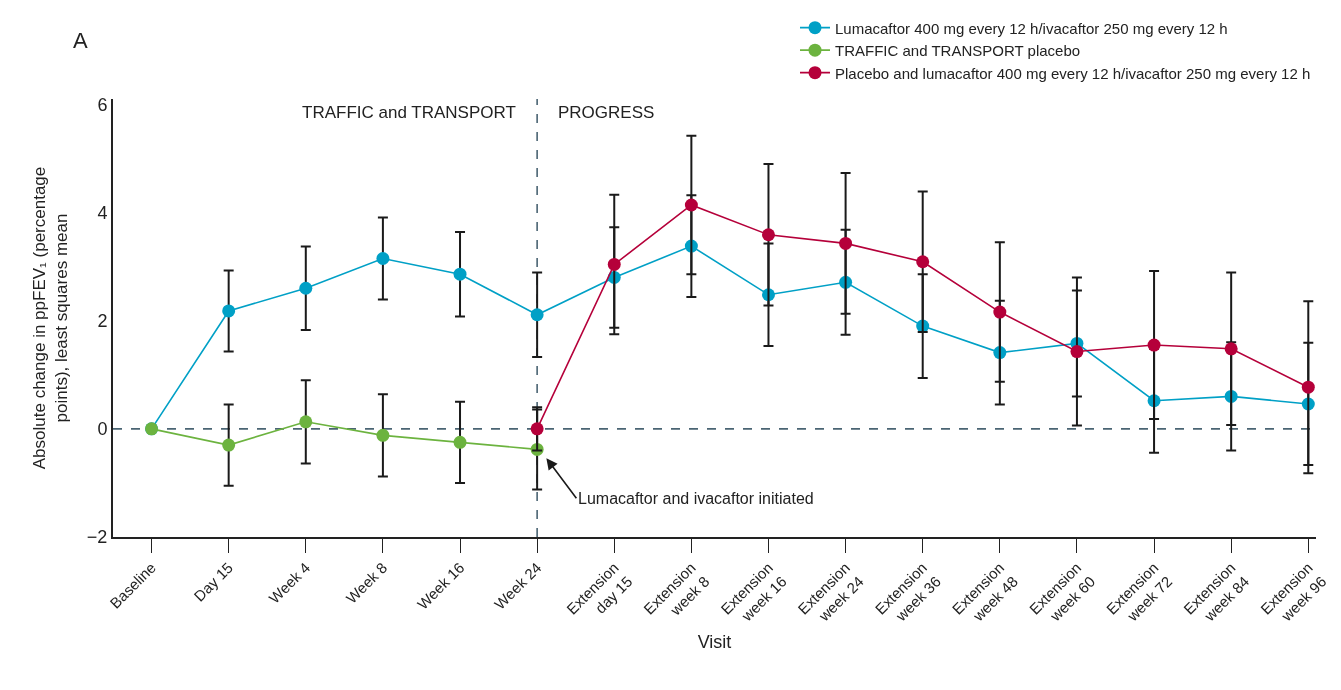 The height and width of the screenshot is (690, 1341). I want to click on x-tick-label: Day 15, so click(213, 581).